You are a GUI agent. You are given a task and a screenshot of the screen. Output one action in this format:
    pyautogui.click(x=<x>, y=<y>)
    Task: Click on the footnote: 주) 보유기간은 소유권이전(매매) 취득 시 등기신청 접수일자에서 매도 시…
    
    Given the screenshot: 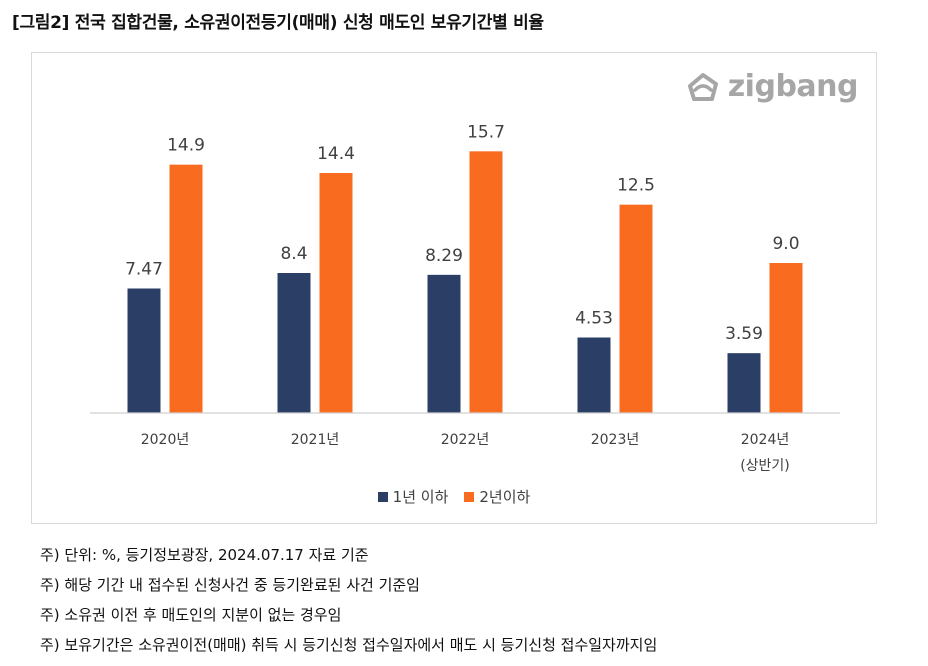 What is the action you would take?
    pyautogui.click(x=349, y=645)
    